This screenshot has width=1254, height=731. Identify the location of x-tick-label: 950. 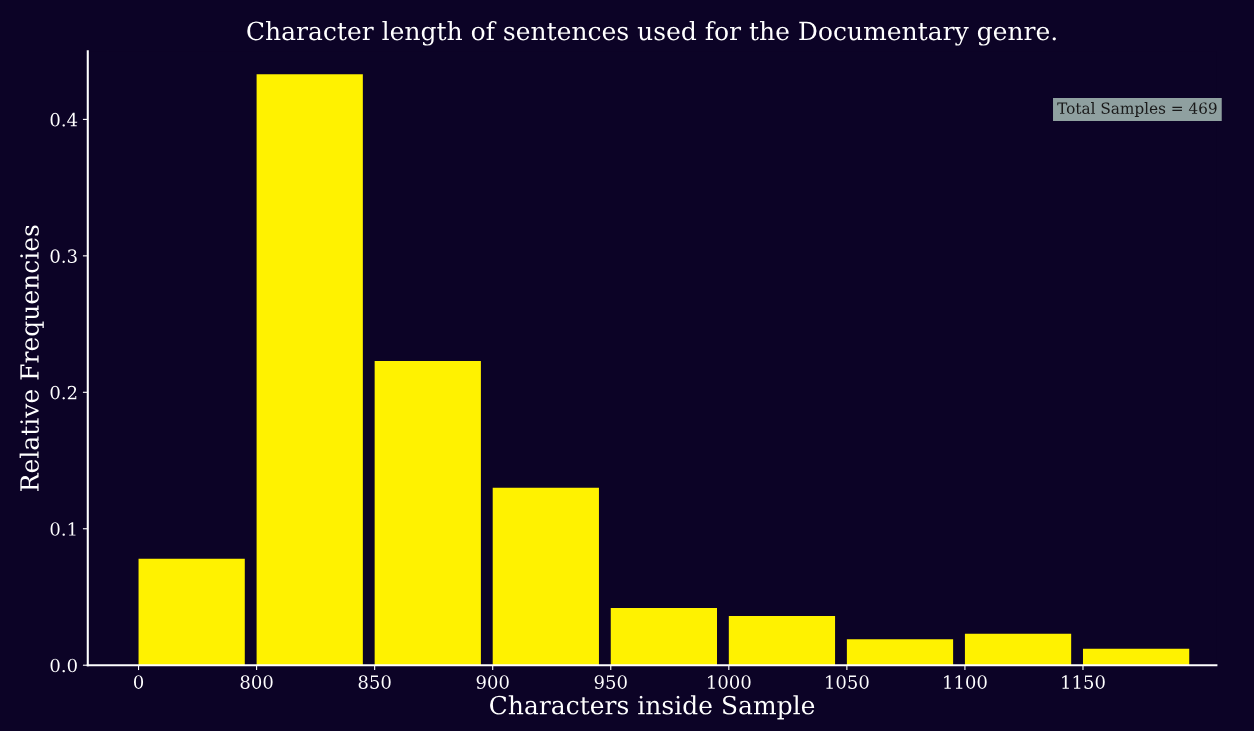
(610, 682).